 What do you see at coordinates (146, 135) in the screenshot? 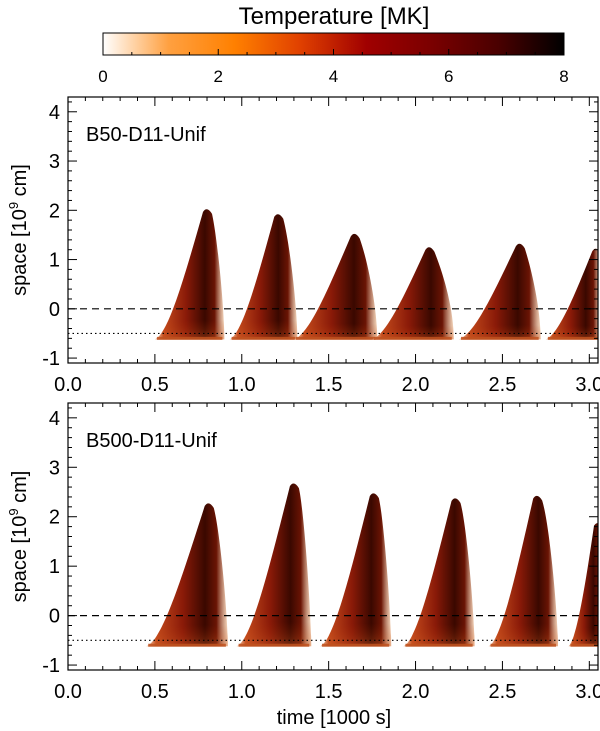
I see `panel-label: B50-D11-Unif` at bounding box center [146, 135].